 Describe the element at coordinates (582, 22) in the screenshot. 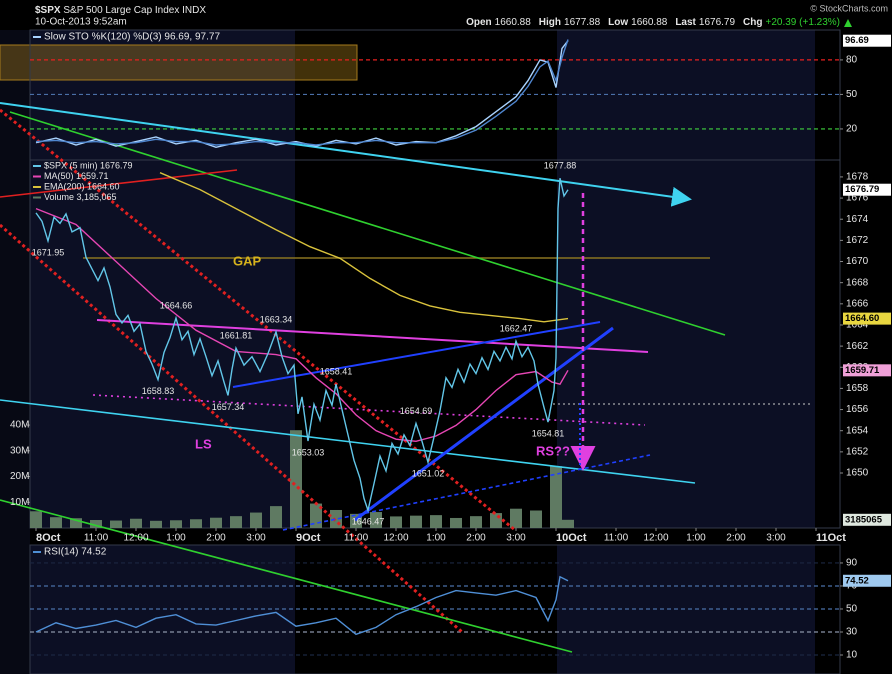

I see `quote-value: 1677.88` at that location.